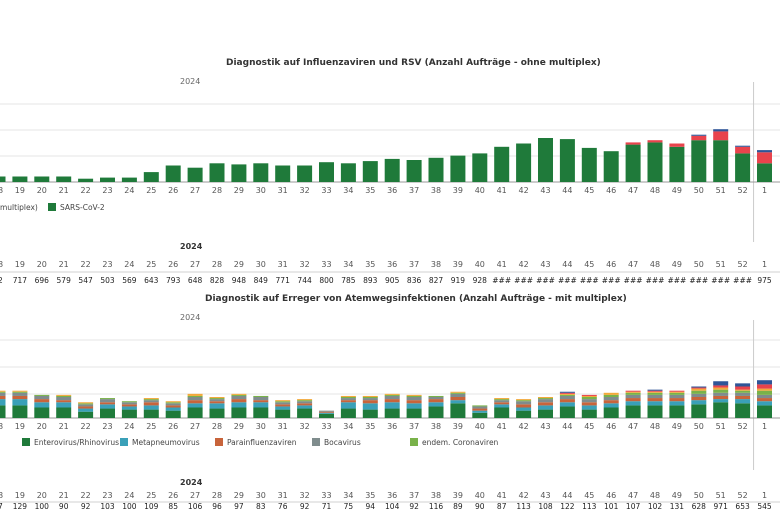 Image resolution: width=780 pixels, height=520 pixels. I want to click on x-tick-label: 42, so click(524, 426).